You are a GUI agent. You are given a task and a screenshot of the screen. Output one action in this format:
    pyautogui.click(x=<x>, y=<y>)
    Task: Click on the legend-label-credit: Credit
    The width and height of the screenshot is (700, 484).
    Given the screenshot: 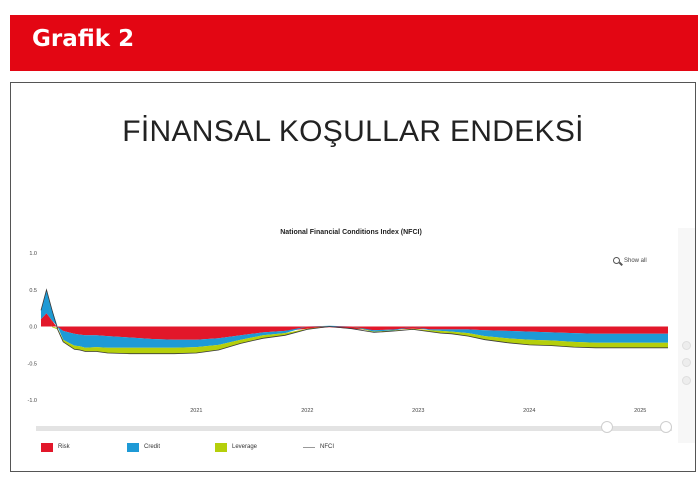 What is the action you would take?
    pyautogui.click(x=152, y=447)
    